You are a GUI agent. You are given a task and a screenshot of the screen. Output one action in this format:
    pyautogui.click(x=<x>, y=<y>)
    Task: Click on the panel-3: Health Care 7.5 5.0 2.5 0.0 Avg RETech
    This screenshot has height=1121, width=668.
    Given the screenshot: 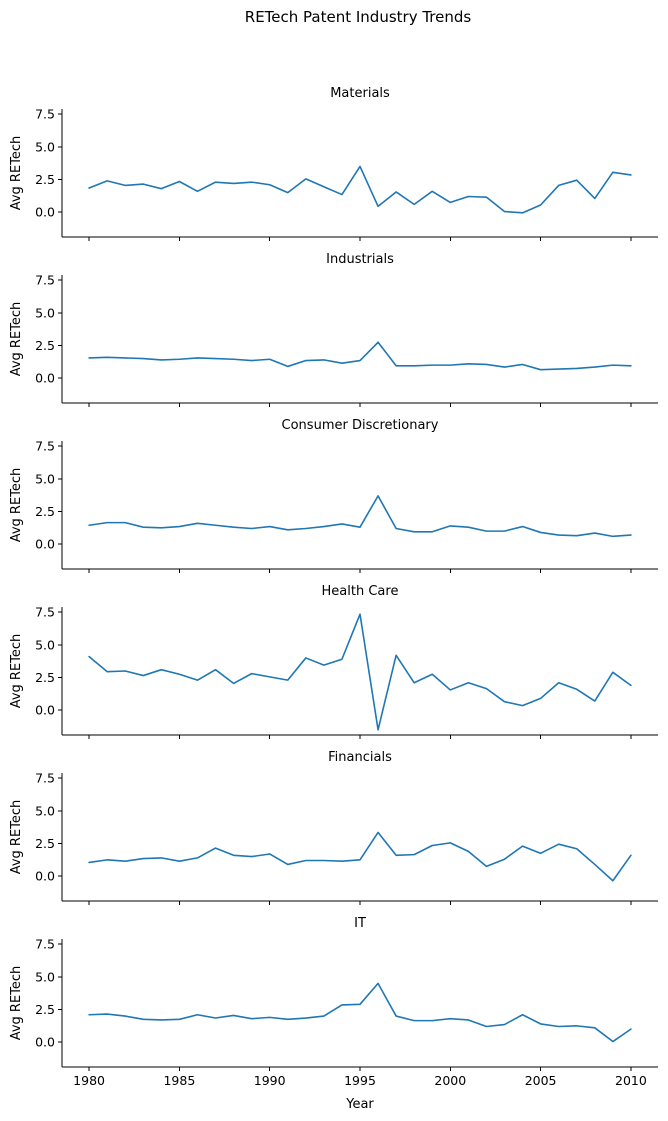 What is the action you would take?
    pyautogui.click(x=333, y=661)
    